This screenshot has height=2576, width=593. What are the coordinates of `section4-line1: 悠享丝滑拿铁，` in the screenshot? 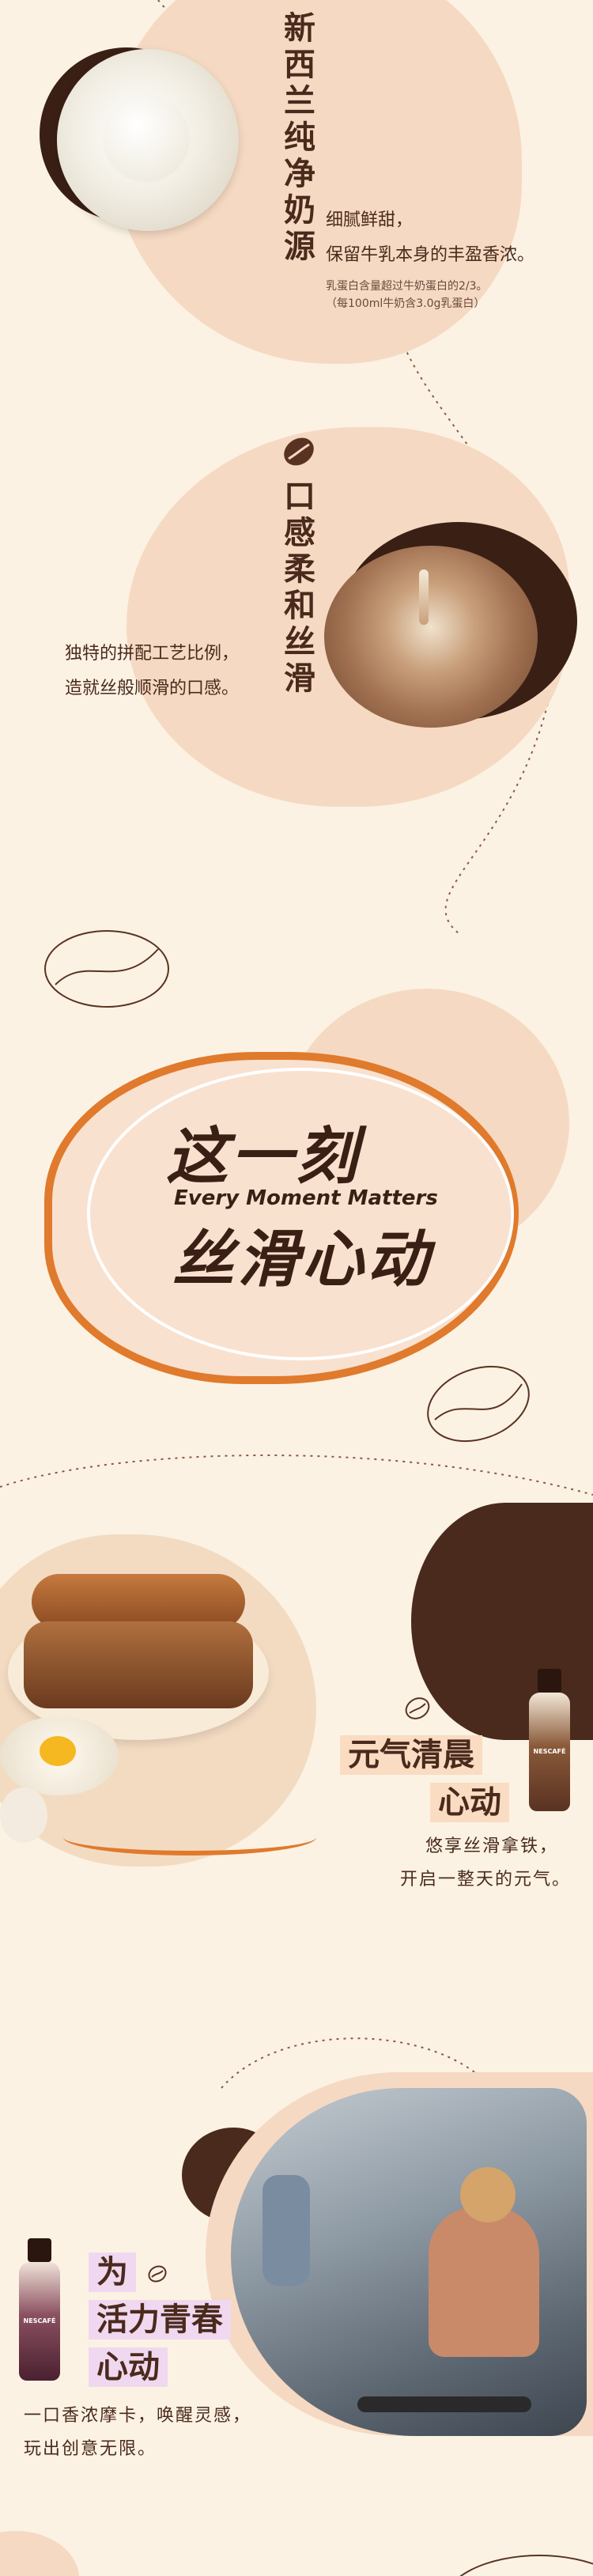 It's located at (492, 1846).